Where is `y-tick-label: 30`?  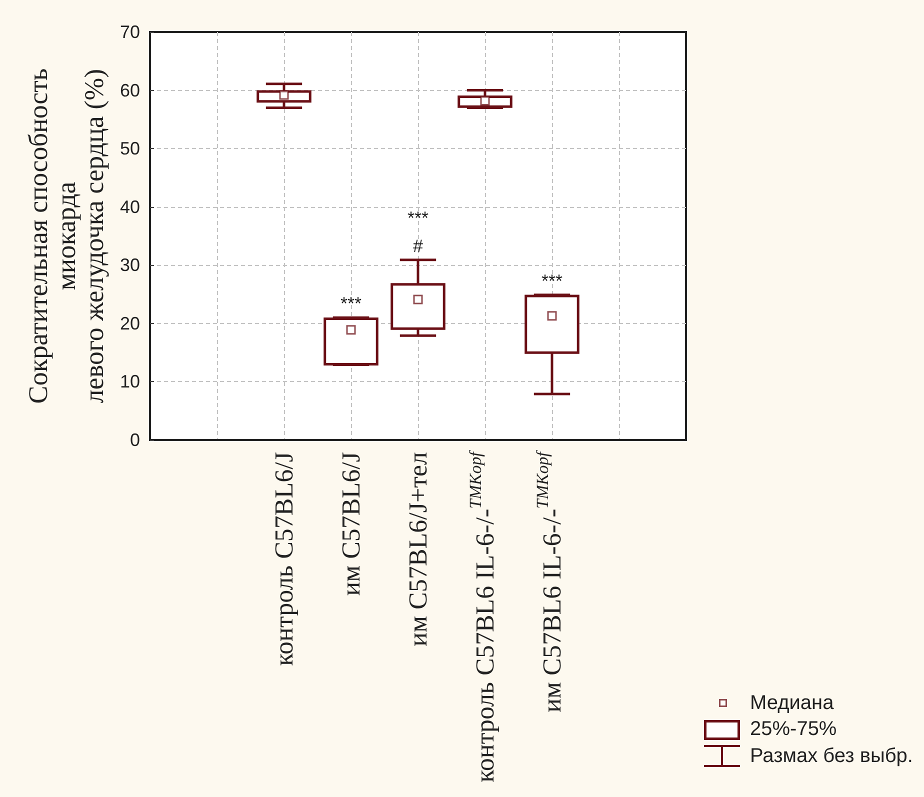 y-tick-label: 30 is located at coordinates (130, 265).